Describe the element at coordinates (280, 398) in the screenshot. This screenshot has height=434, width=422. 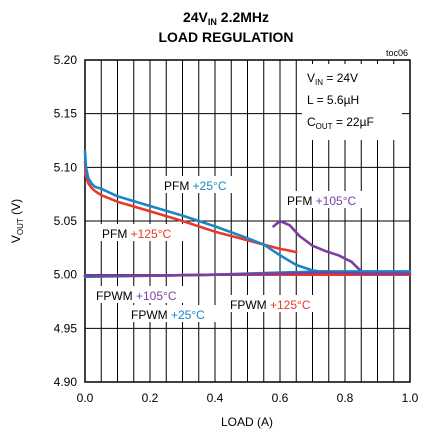
I see `x-tick-label: 0.6` at that location.